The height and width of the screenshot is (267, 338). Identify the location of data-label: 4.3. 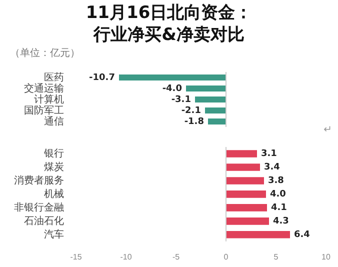
(281, 221).